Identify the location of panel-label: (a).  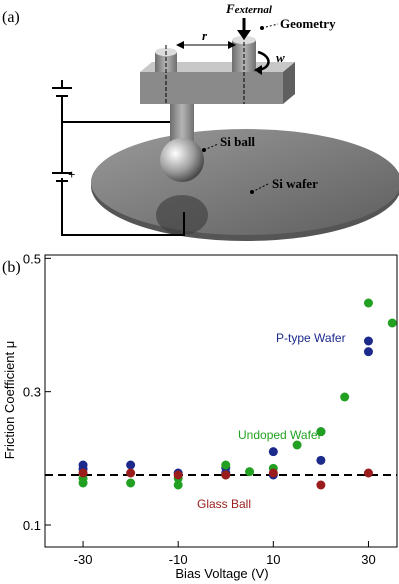
(11, 17).